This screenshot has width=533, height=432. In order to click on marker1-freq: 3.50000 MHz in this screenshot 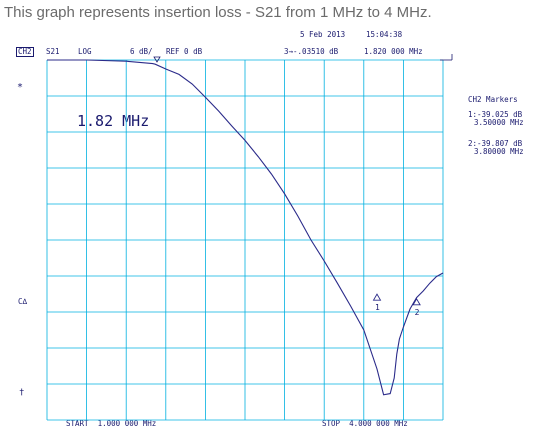, I will do `click(499, 122)`.